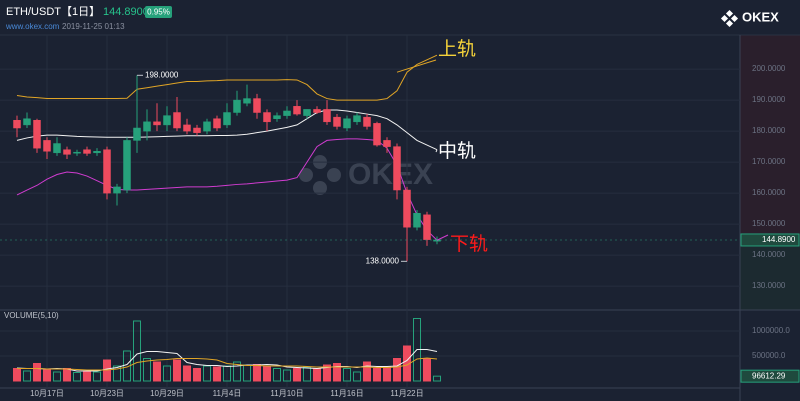 This screenshot has height=401, width=800. Describe the element at coordinates (32, 26) in the screenshot. I see `site: www.okex.com` at that location.